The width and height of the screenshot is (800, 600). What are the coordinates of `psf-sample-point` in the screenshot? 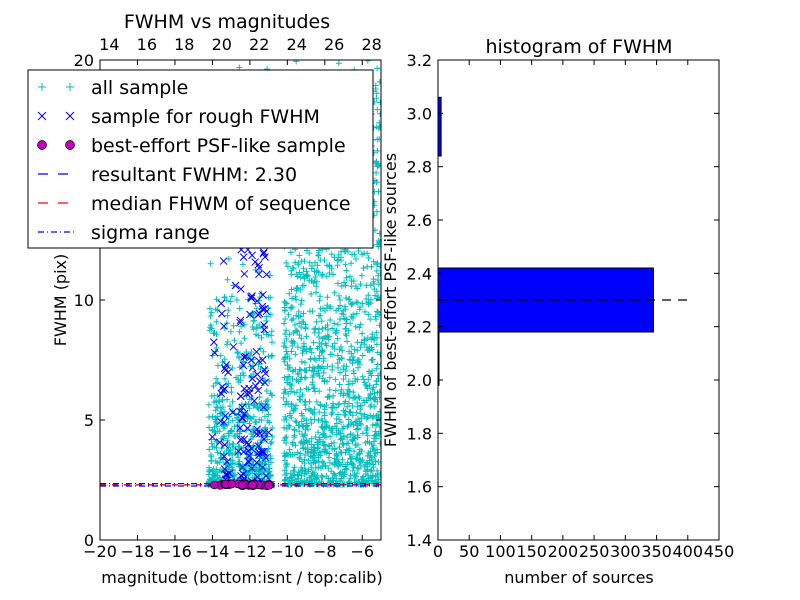 It's located at (231, 484).